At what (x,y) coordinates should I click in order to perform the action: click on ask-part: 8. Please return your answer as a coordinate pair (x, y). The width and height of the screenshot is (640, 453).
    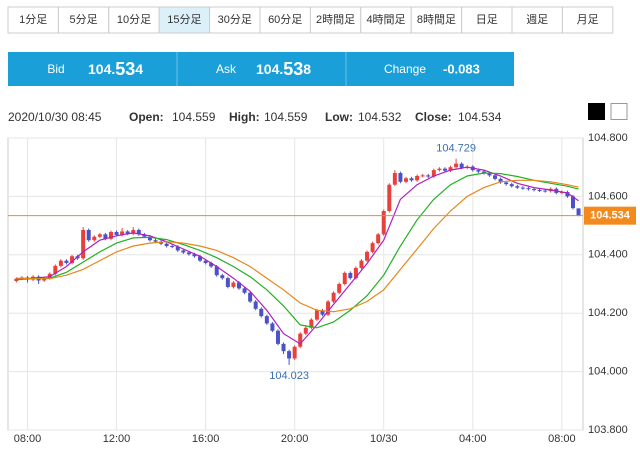
    Looking at the image, I should click on (307, 69).